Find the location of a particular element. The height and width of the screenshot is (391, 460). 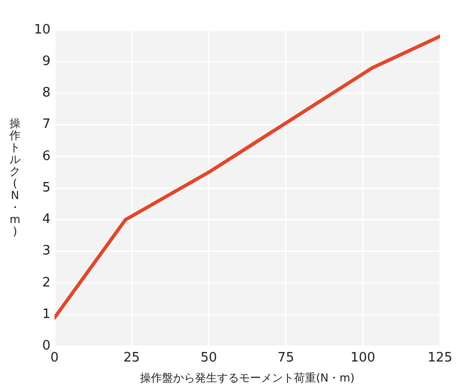

y-tick-label: 10 is located at coordinates (42, 30).